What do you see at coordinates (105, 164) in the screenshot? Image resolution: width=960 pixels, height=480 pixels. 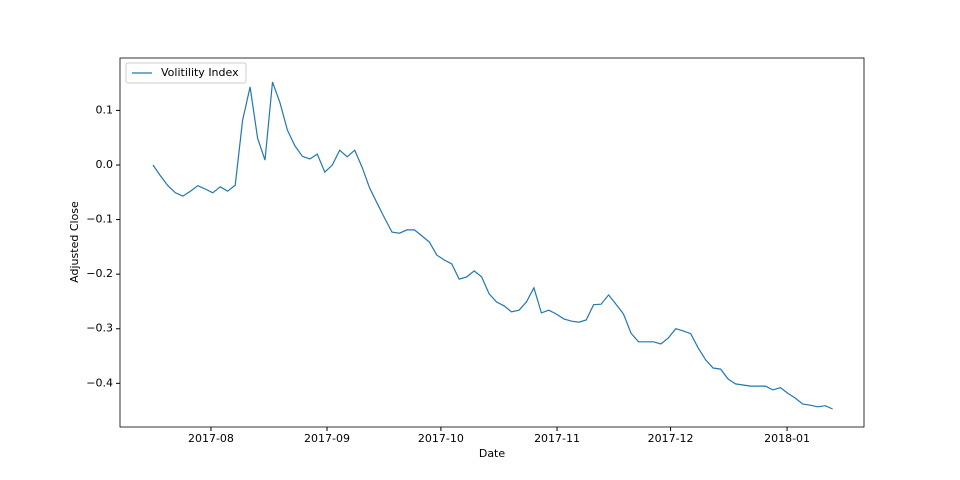 I see `y-tick-label: 0.0` at bounding box center [105, 164].